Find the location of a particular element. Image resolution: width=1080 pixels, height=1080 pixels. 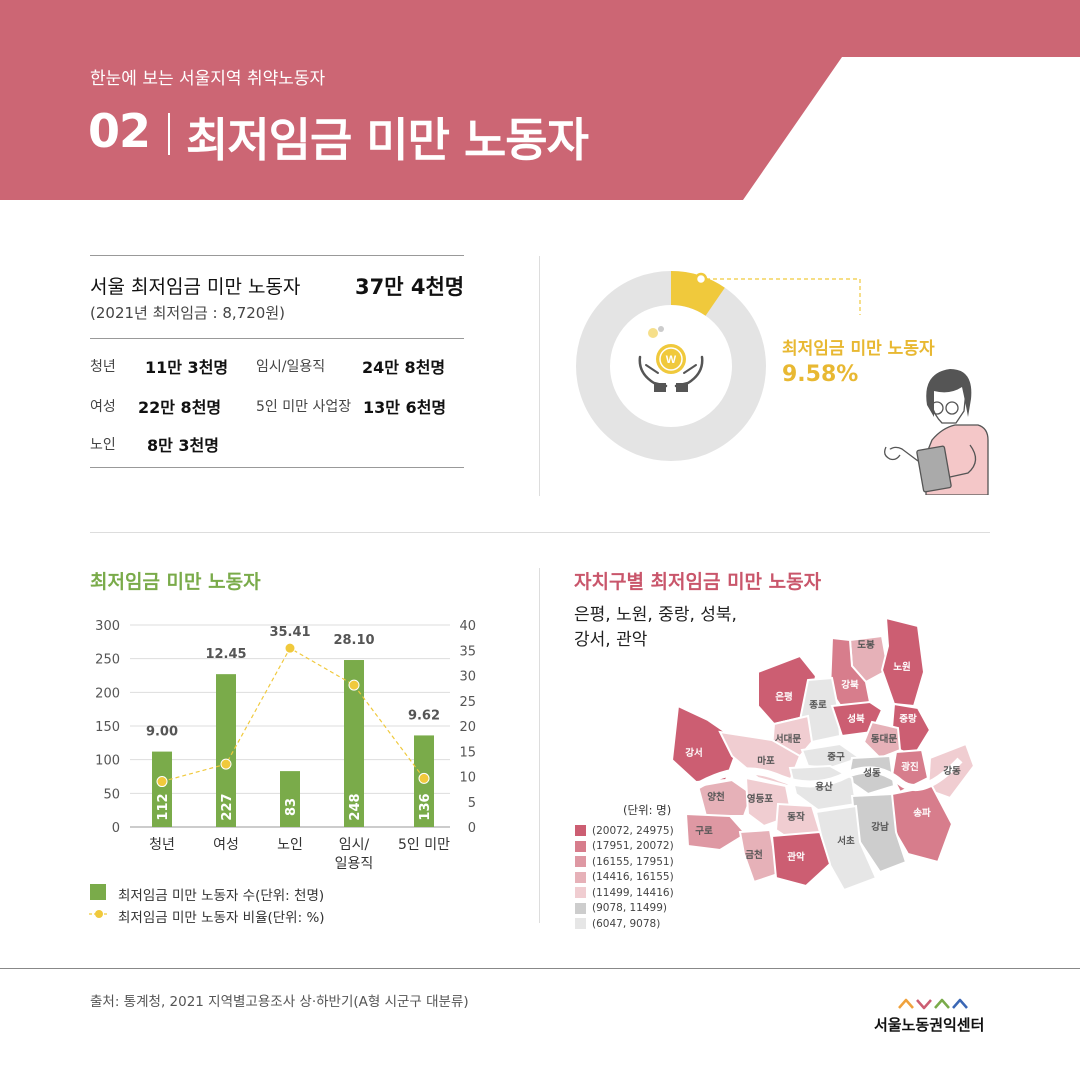

legend-line-label: 최저임금 미만 노동자 비율(단위: %) is located at coordinates (221, 918).